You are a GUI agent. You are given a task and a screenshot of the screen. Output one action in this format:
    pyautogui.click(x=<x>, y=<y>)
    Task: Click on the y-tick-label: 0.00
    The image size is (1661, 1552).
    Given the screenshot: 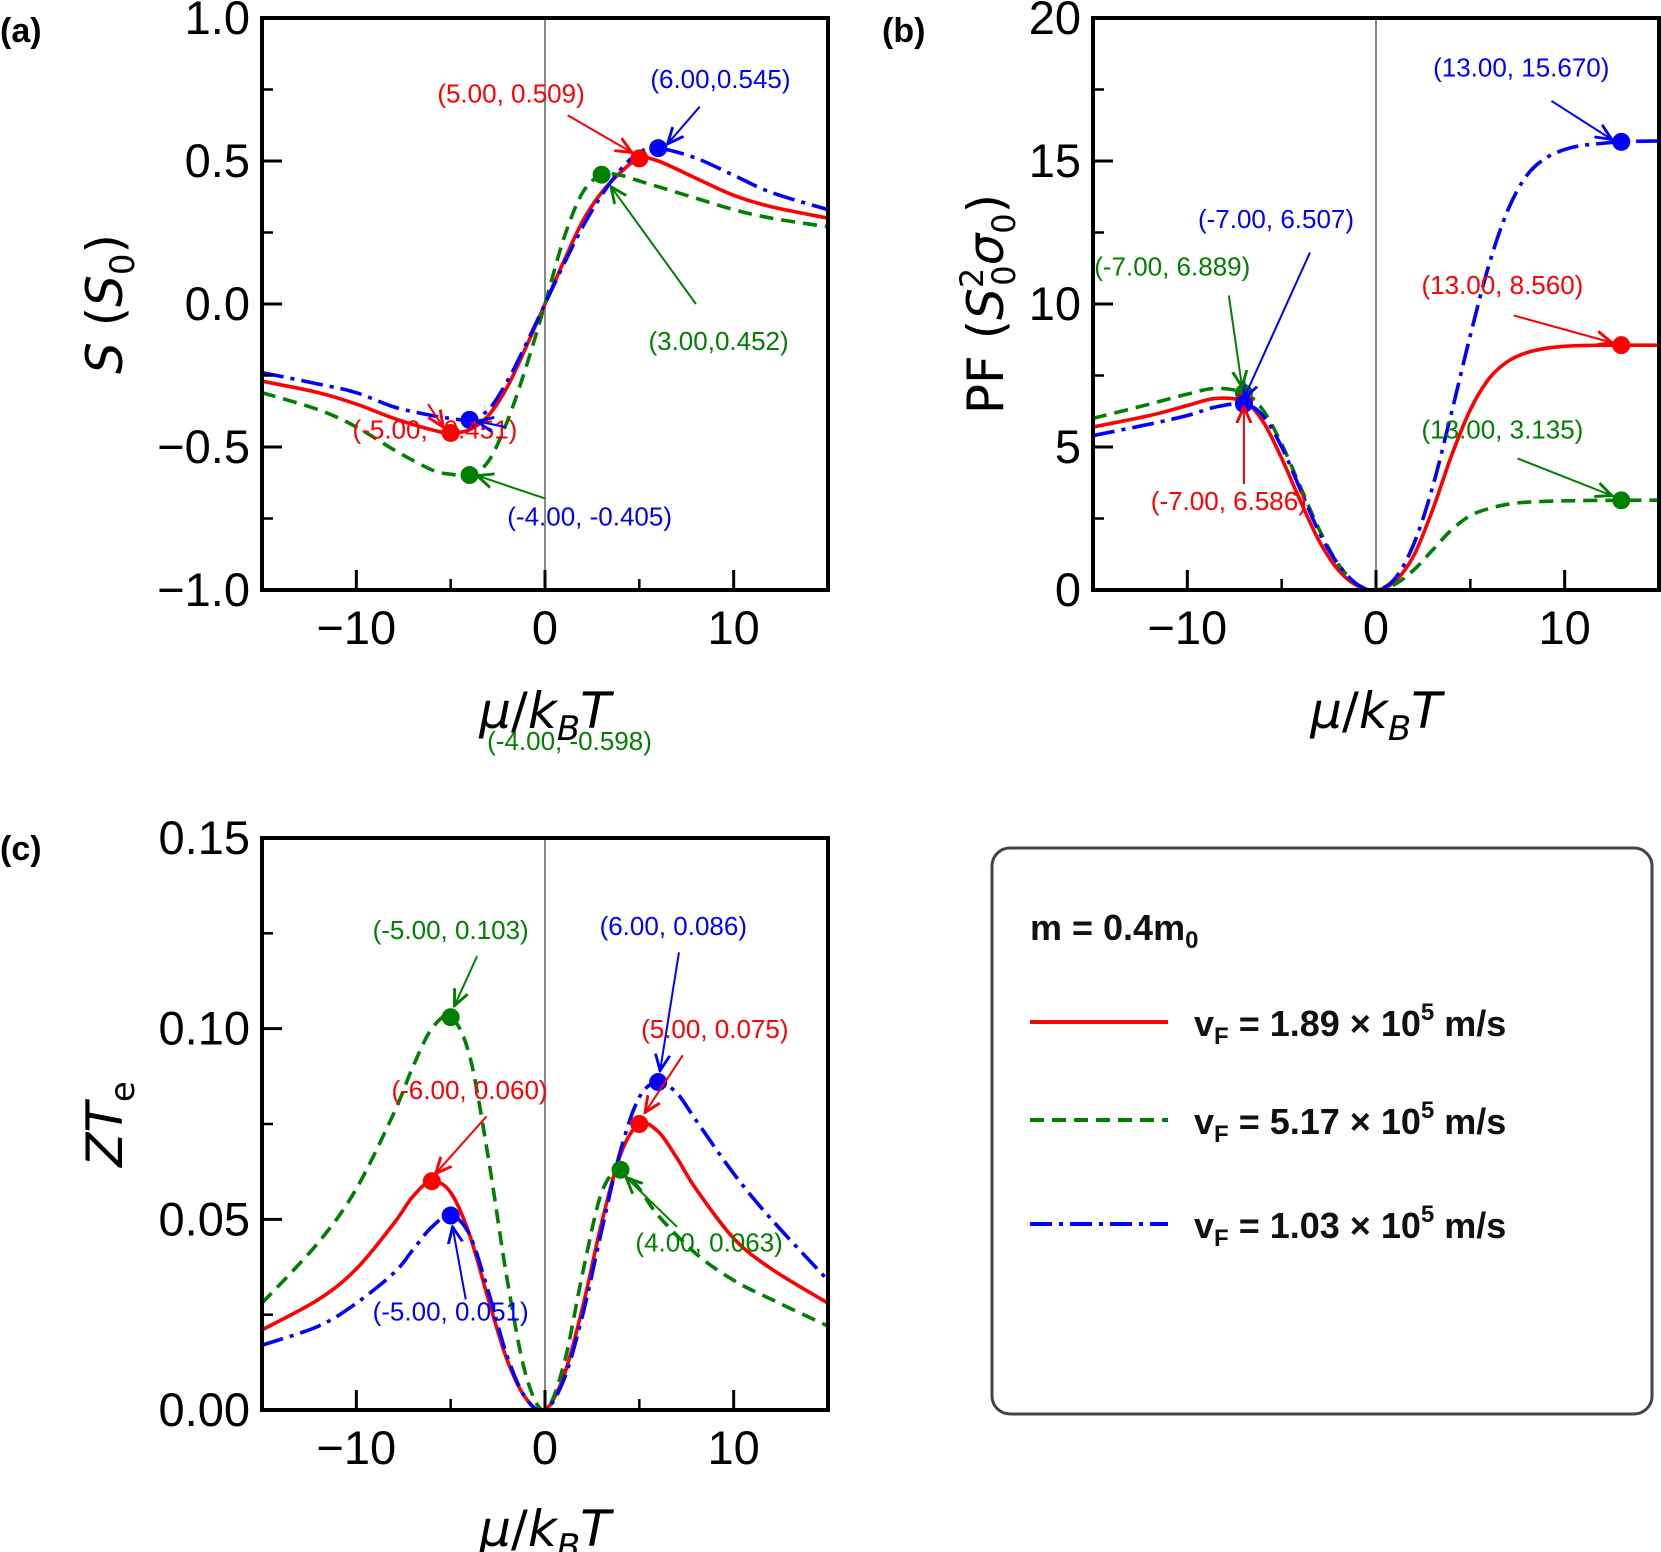 What is the action you would take?
    pyautogui.click(x=204, y=1409)
    